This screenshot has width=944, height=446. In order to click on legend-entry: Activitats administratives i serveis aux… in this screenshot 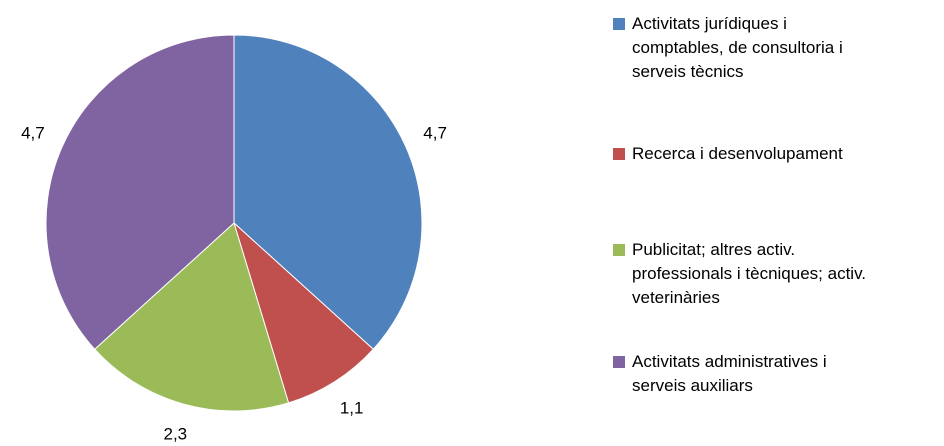, I will do `click(748, 374)`.